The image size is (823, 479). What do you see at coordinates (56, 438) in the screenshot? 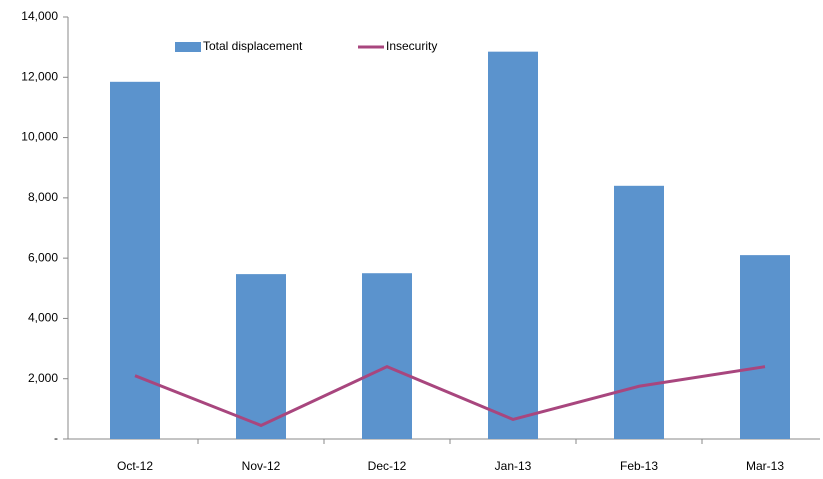
I see `y-tick-label: -` at bounding box center [56, 438].